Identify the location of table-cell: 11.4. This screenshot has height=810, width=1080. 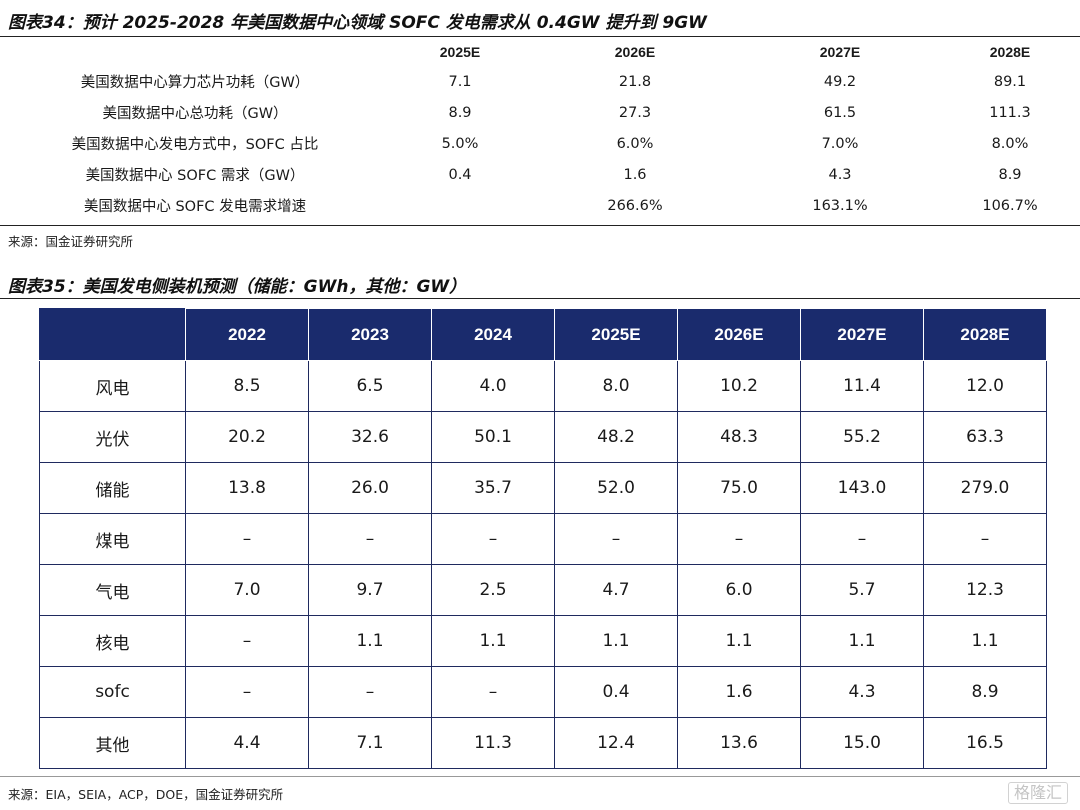
(862, 386).